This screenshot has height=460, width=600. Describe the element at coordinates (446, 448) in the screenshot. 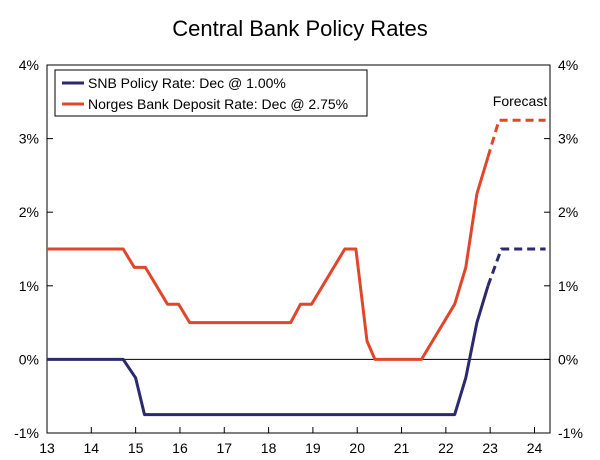

I see `x-tick-label: 22` at that location.